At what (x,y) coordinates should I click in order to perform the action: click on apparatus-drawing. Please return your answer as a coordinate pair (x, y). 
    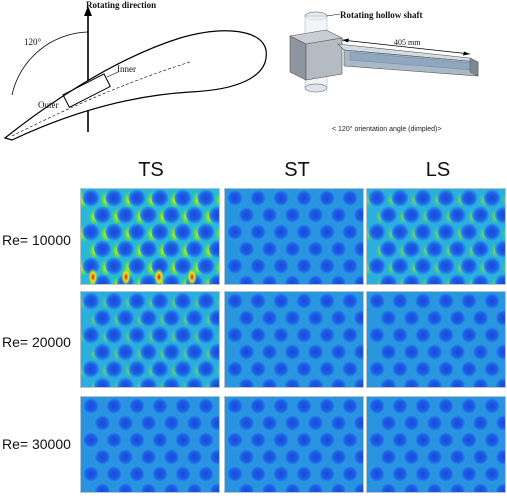
    Looking at the image, I should click on (384, 52).